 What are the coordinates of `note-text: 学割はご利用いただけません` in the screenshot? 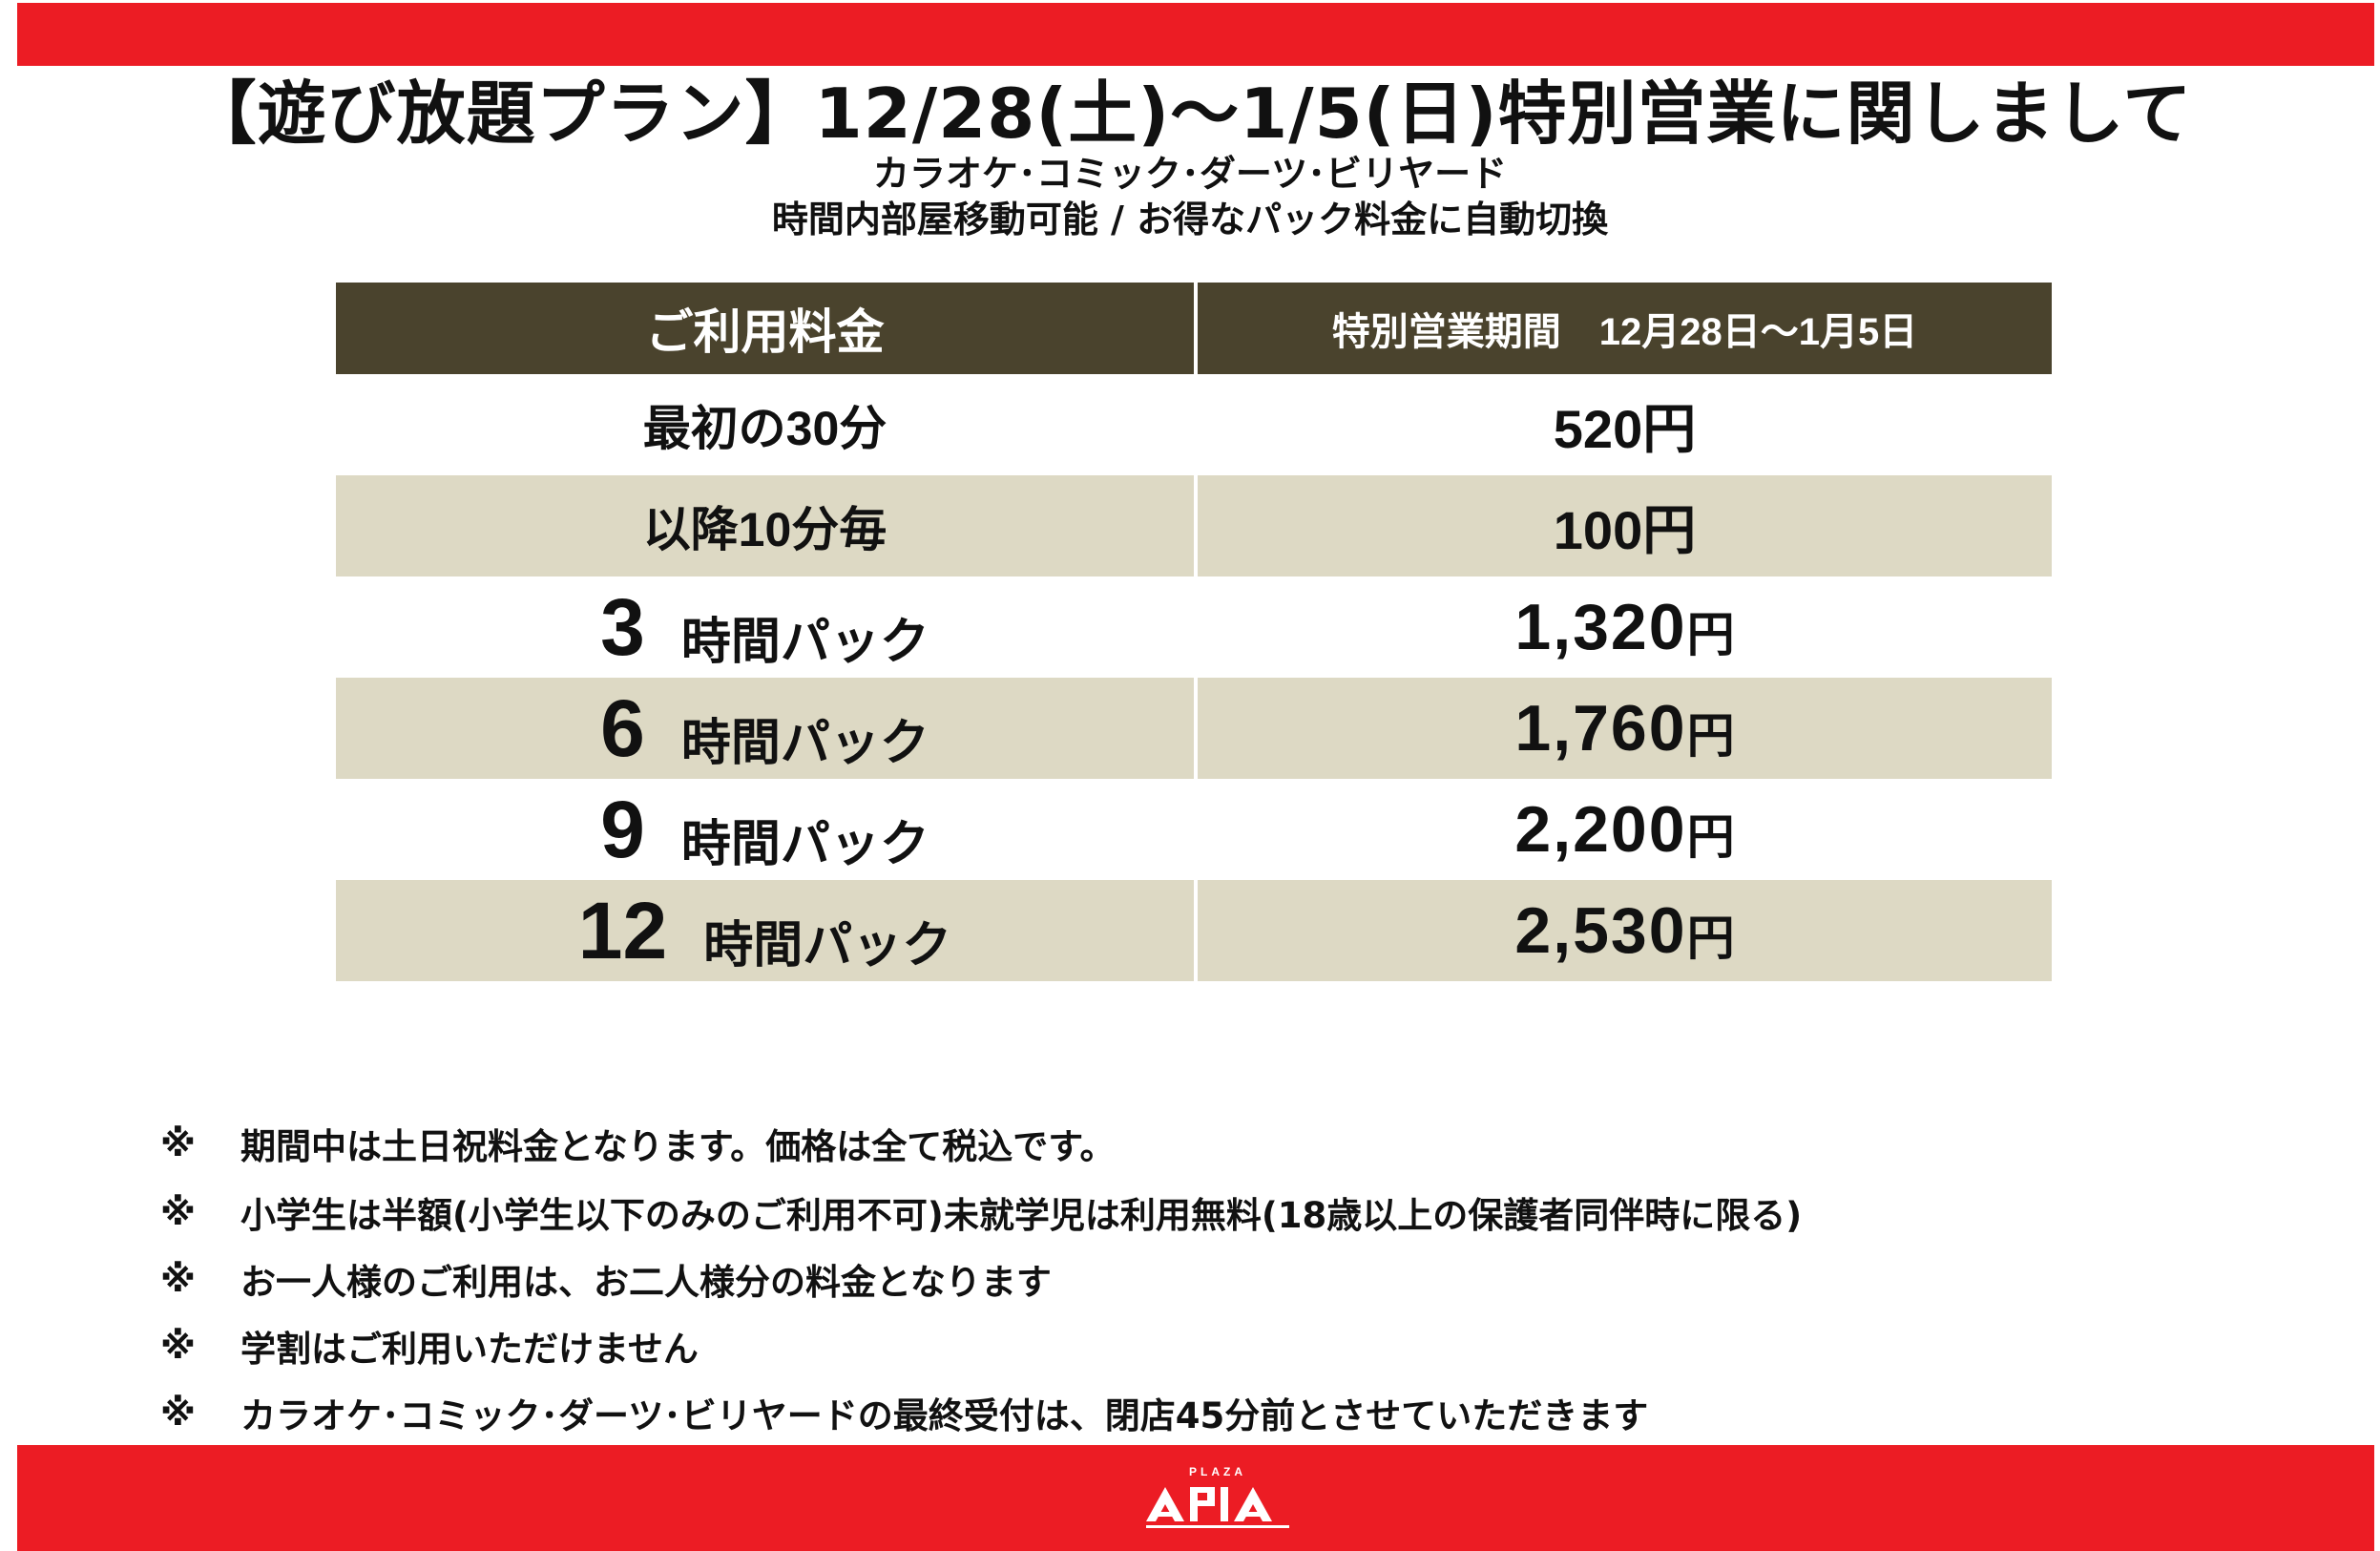 It's located at (470, 1349).